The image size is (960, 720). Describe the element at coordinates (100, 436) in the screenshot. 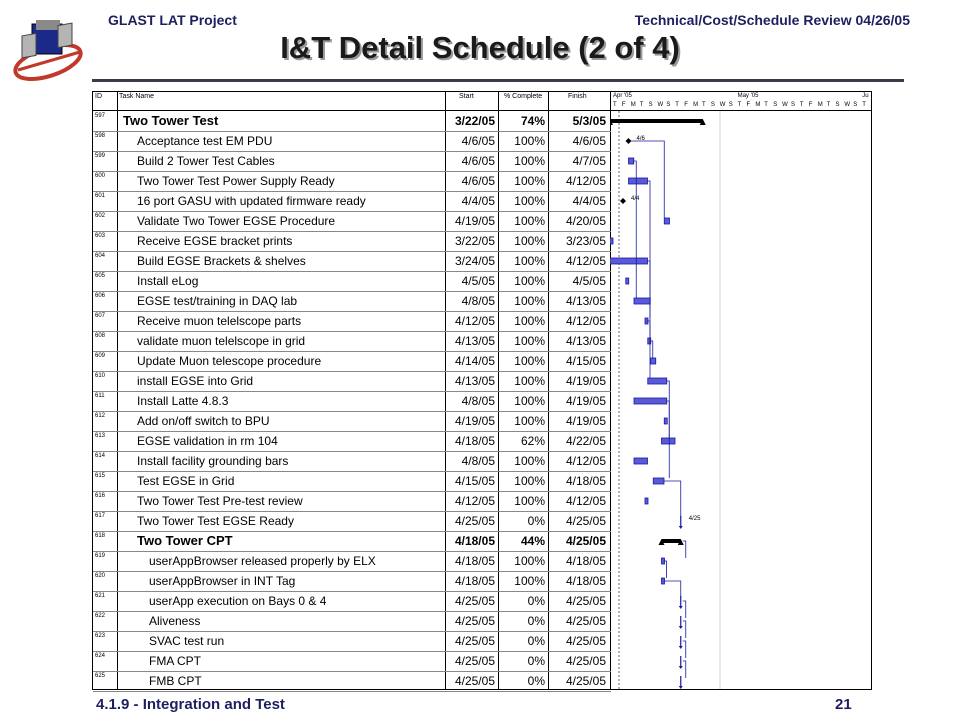

I see `task-id: 613` at that location.